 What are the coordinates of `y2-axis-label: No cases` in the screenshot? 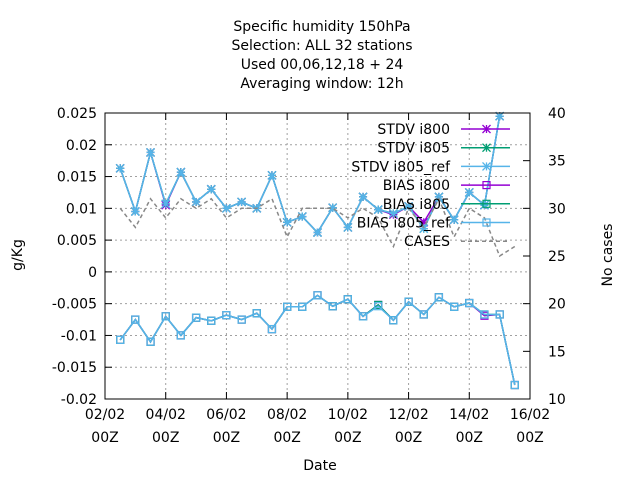 It's located at (608, 255).